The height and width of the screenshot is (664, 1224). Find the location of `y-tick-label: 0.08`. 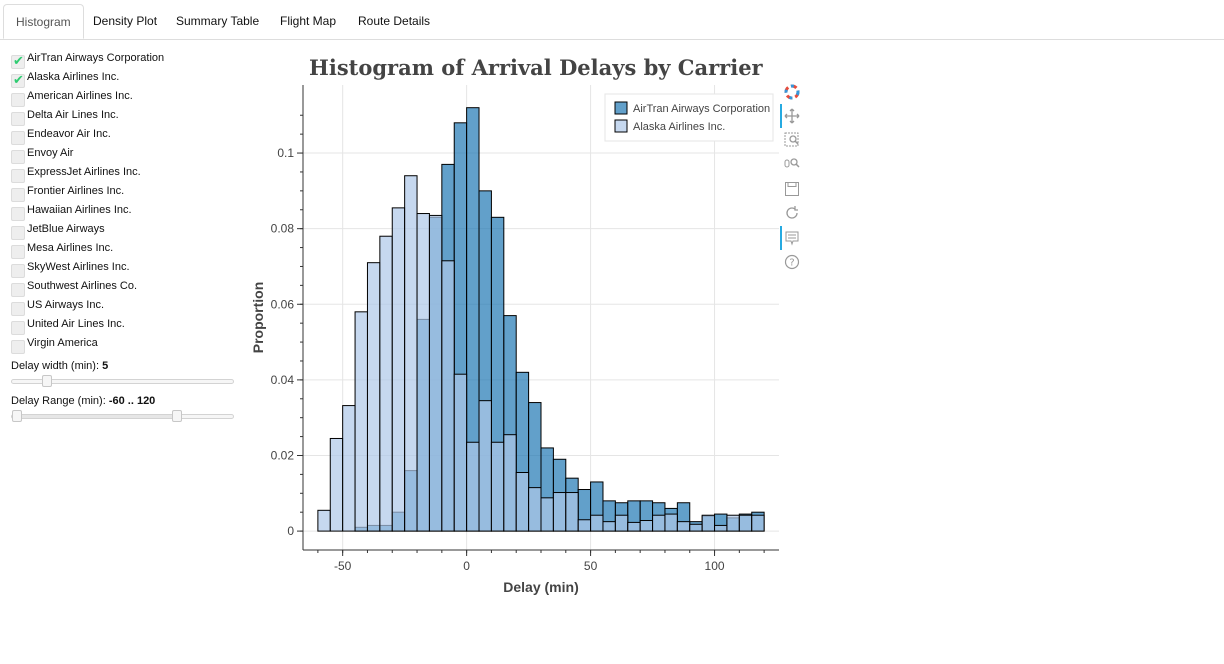

y-tick-label: 0.08 is located at coordinates (283, 229).